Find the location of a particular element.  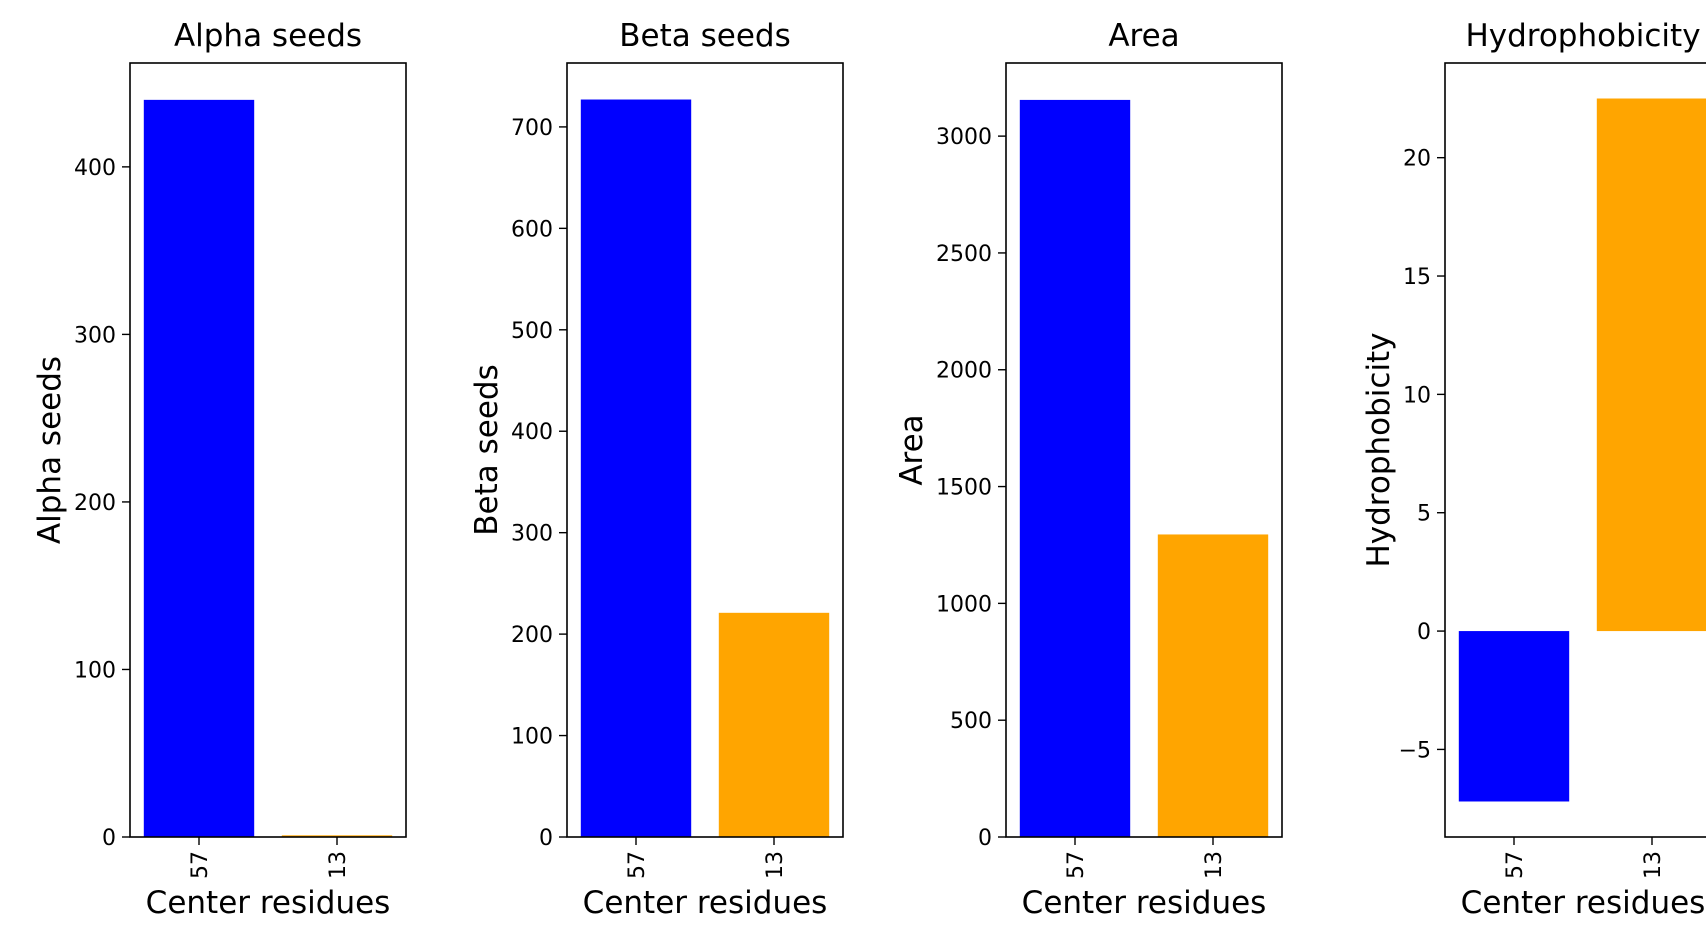

y-axis-label: Alpha seeds is located at coordinates (50, 450).